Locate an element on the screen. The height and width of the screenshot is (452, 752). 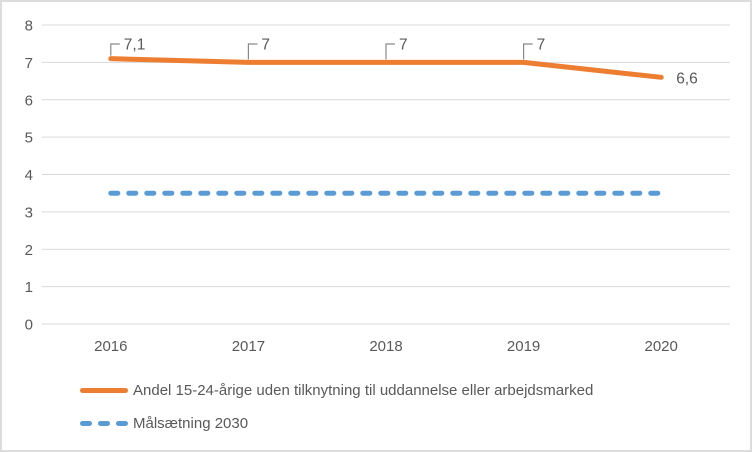
y-axis-tick-label: 8 is located at coordinates (29, 26).